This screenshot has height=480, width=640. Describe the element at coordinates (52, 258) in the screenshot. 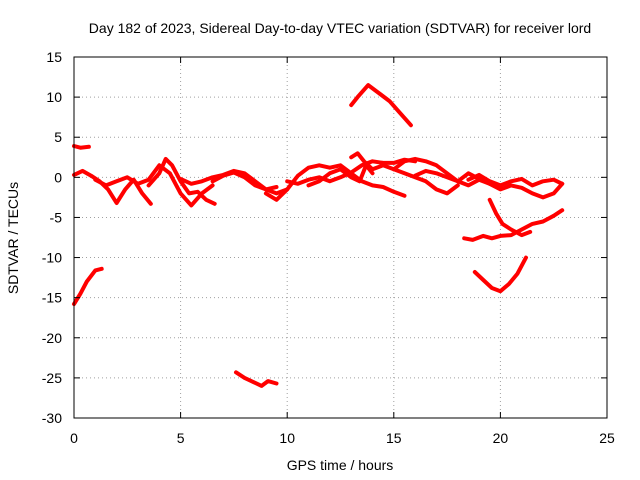

I see `y-tick-label: -10` at that location.